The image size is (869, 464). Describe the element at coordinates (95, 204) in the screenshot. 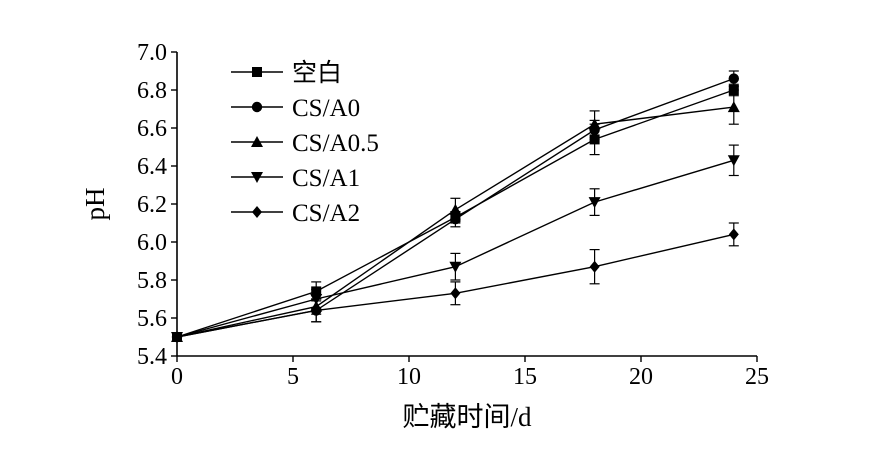

I see `y-axis-title: pH` at that location.